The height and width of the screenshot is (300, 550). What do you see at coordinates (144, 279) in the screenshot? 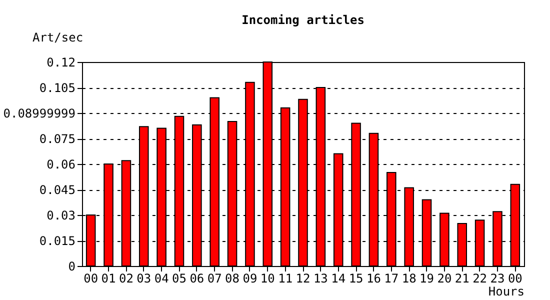
I see `x-tick-label: 03` at bounding box center [144, 279].